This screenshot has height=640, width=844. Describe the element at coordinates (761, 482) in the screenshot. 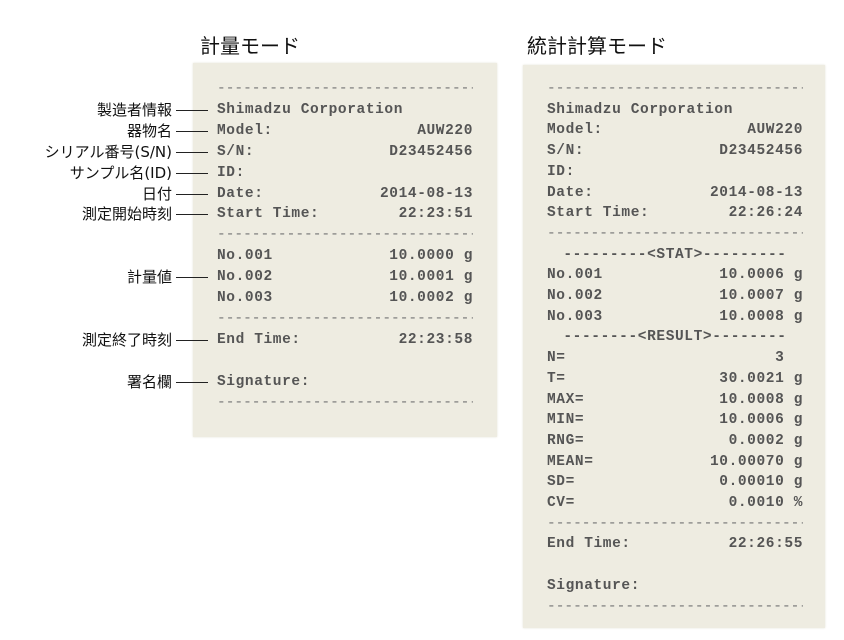

I see `line-value: 0.00010 g` at that location.